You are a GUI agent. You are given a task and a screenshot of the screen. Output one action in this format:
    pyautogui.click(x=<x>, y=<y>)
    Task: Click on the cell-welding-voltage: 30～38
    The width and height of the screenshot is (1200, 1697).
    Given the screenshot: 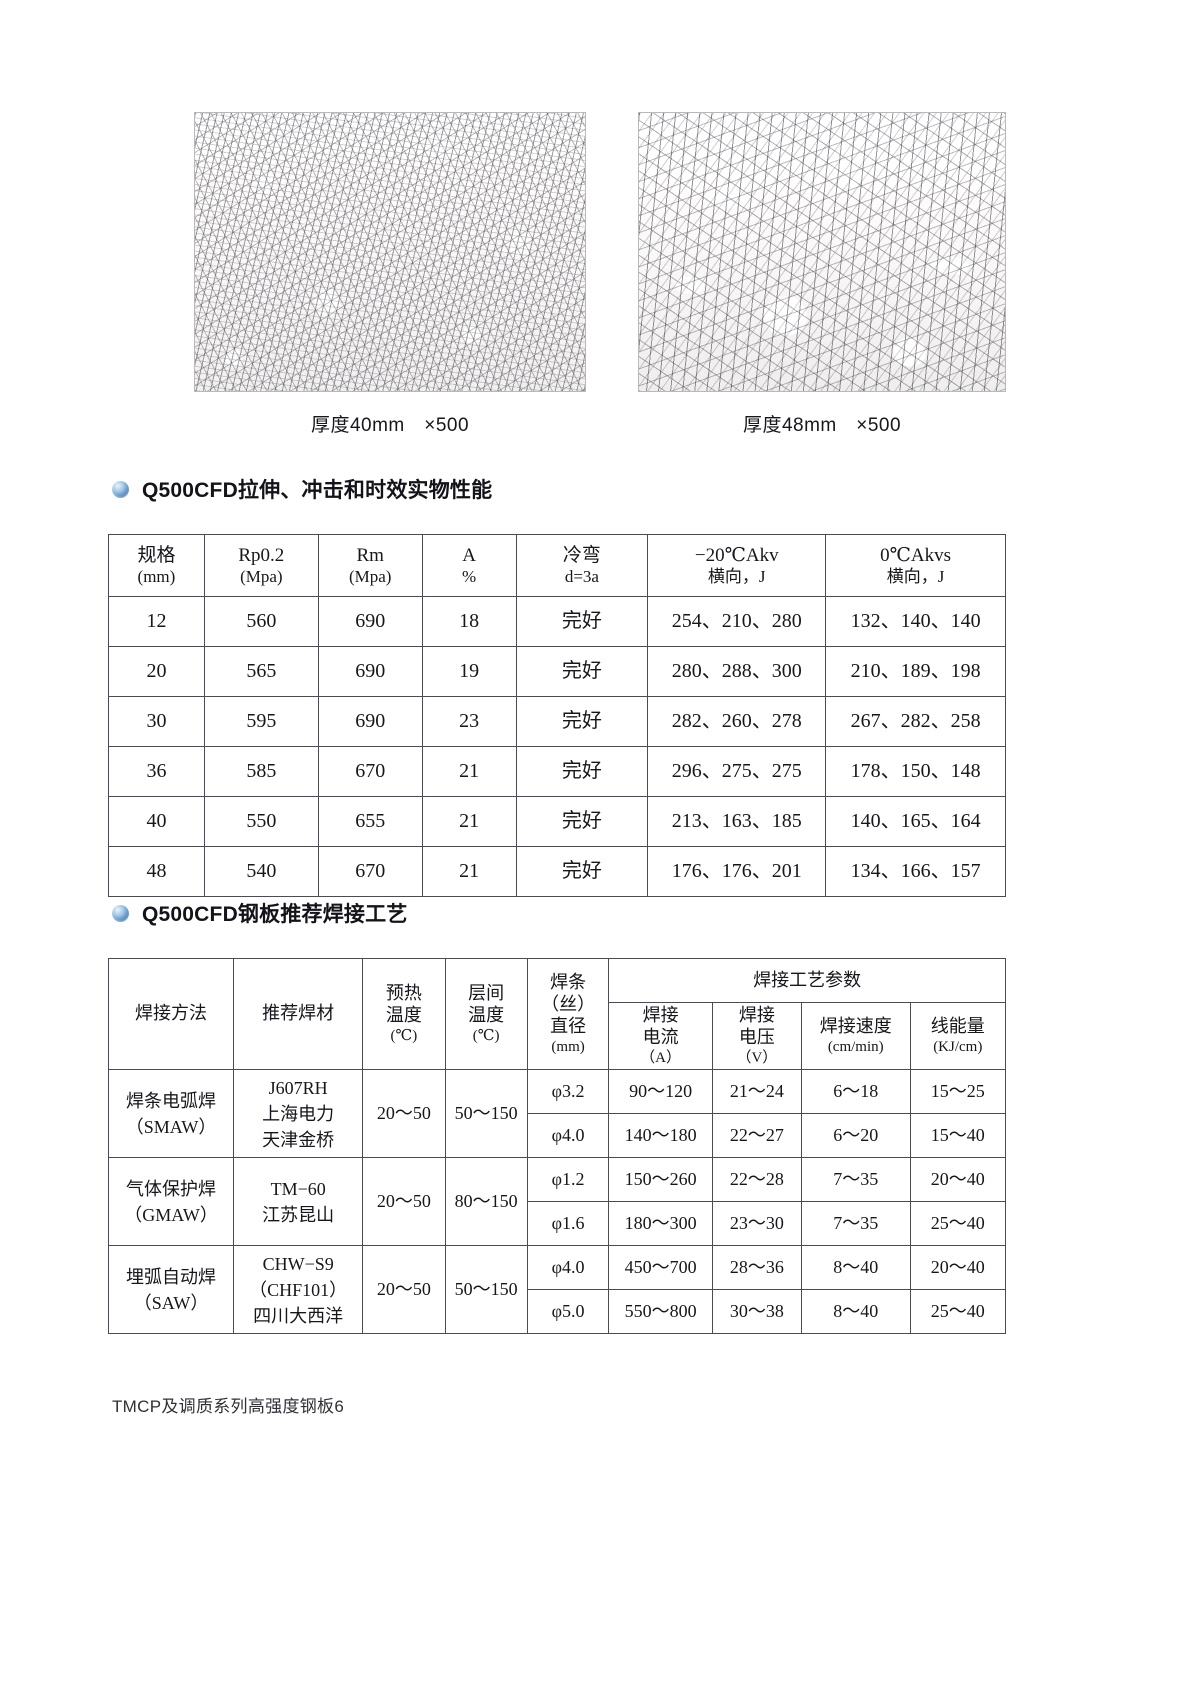 What is the action you would take?
    pyautogui.click(x=756, y=1312)
    